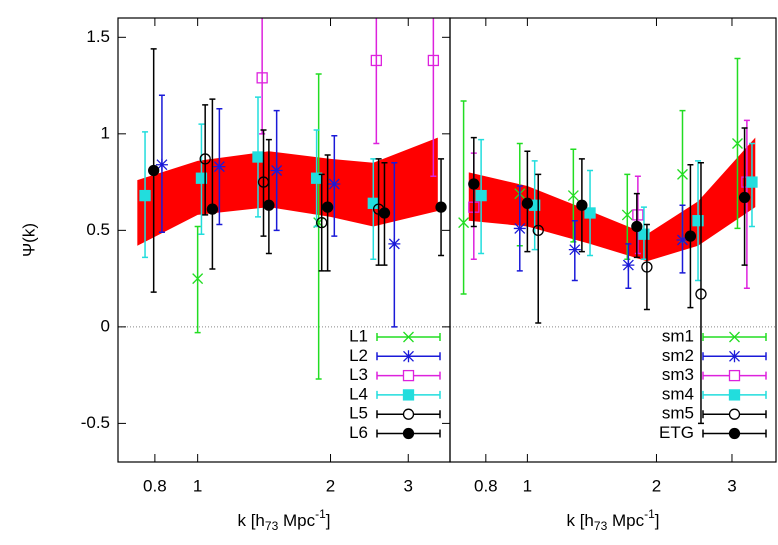 The width and height of the screenshot is (778, 545). What do you see at coordinates (95, 422) in the screenshot?
I see `y-tick-label: -0.5` at bounding box center [95, 422].